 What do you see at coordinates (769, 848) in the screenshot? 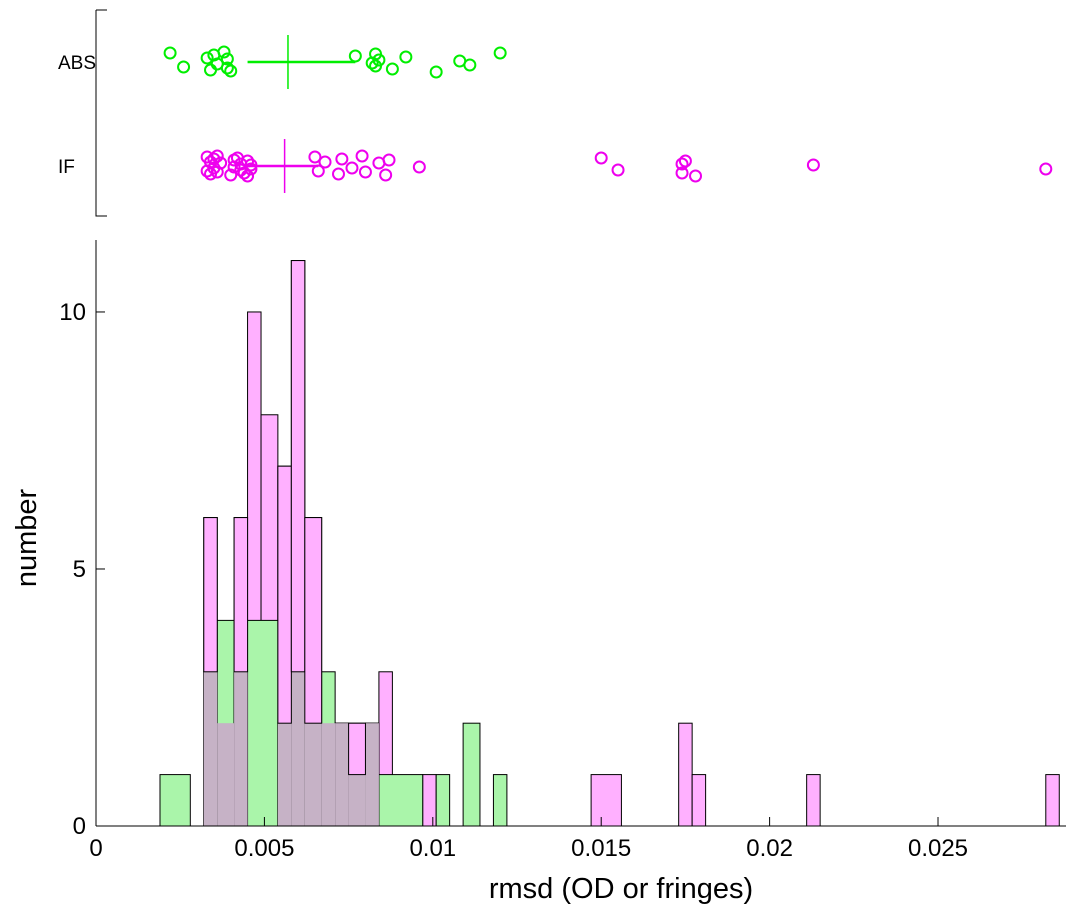
I see `x-tick-label: 0.02` at bounding box center [769, 848].